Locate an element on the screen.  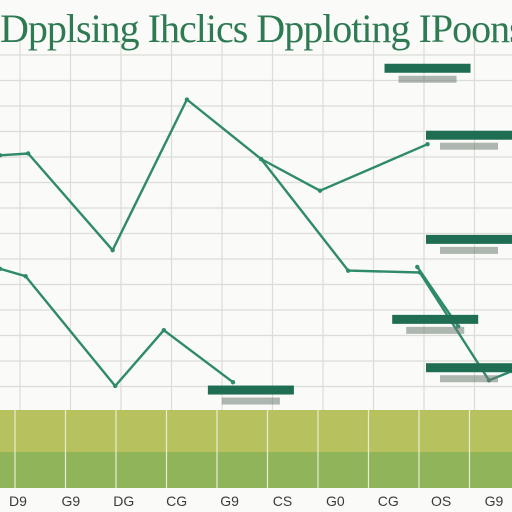
tick-area is located at coordinates (256, 500).